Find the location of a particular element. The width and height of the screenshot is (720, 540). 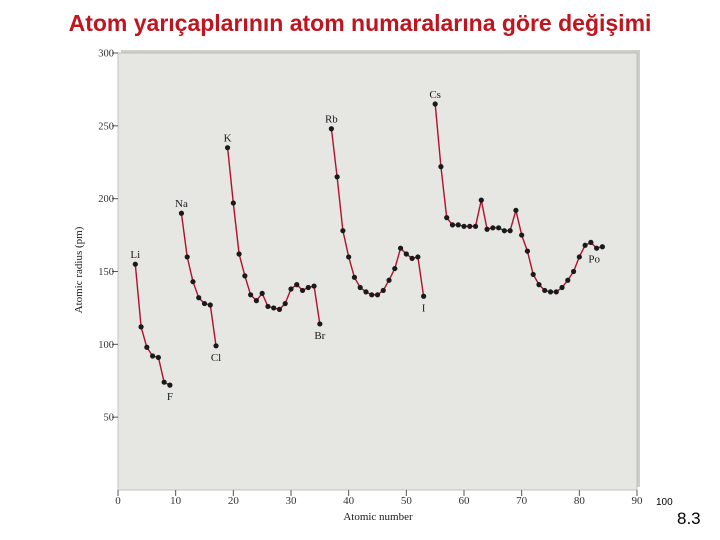

slide-number: 8.3 is located at coordinates (689, 518).